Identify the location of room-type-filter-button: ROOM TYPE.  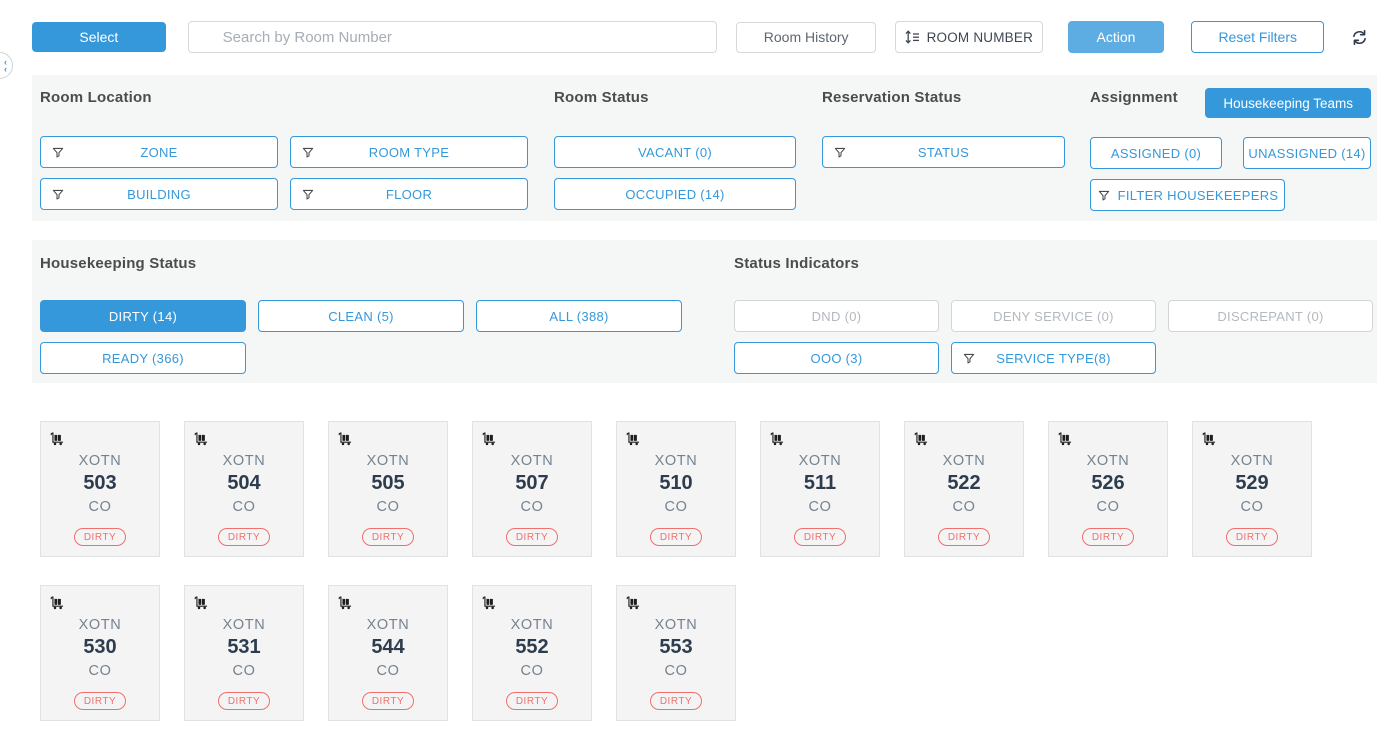
(409, 152).